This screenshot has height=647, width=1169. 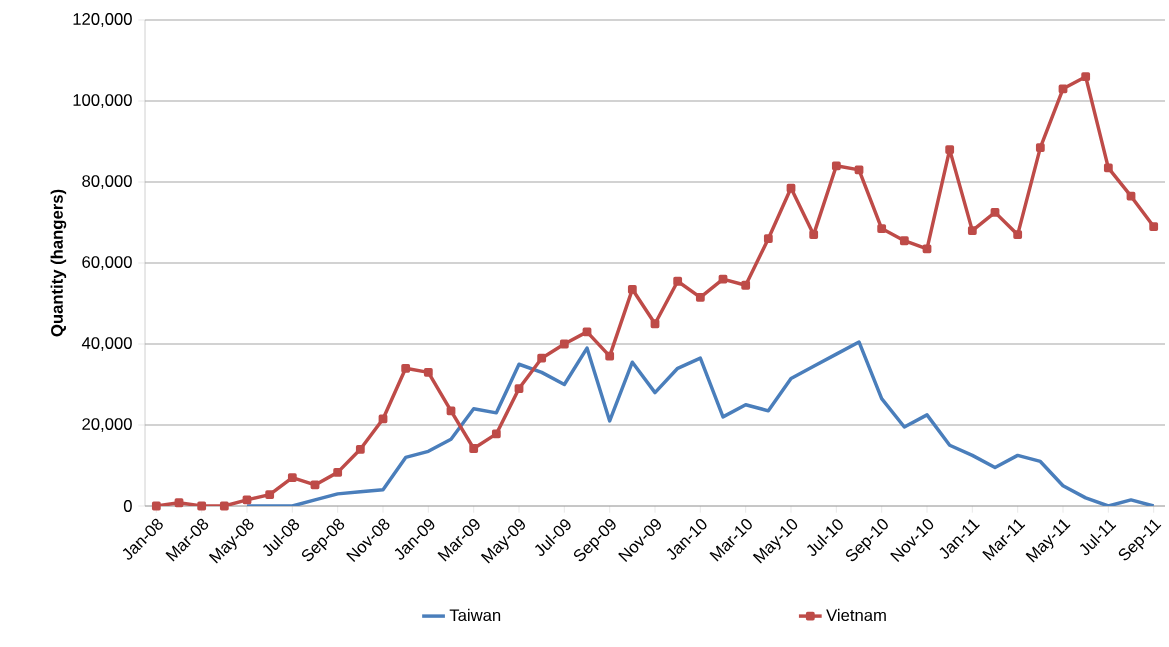 What do you see at coordinates (107, 263) in the screenshot?
I see `y-tick-label: 60,000` at bounding box center [107, 263].